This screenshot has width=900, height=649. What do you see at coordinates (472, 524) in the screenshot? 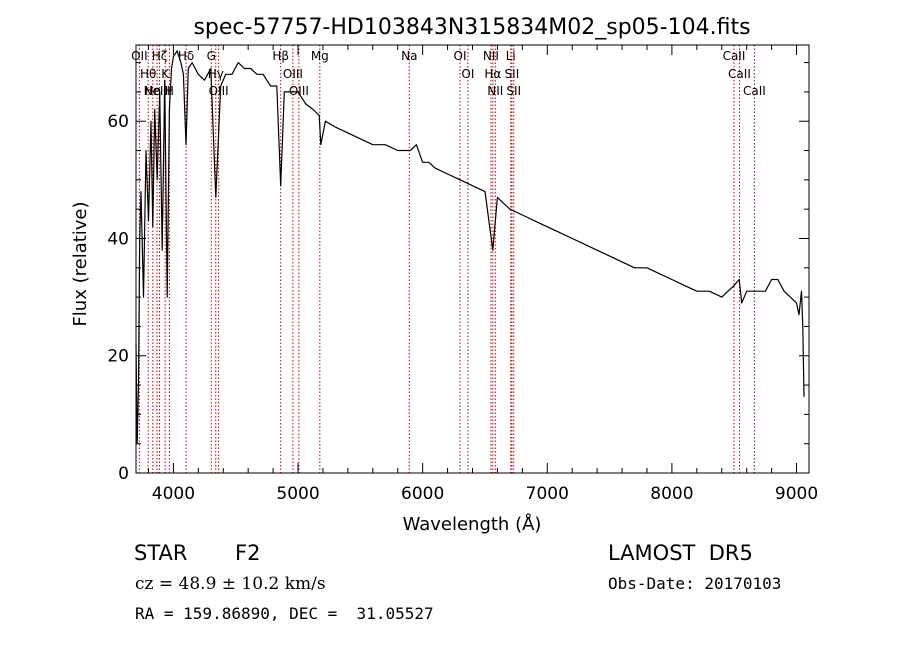
I see `x-axis-label: Wavelength (Å)` at bounding box center [472, 524].